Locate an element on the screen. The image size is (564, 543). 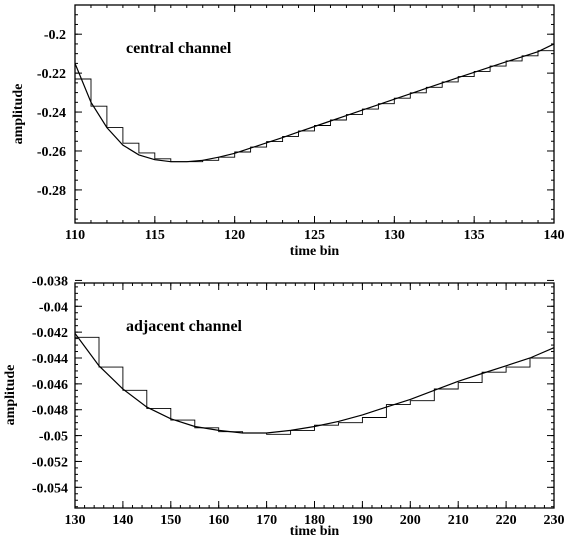
y-tick-labels: -0.28 -0.26 -0.24 -0.22 -0.2 is located at coordinates (51, 113).